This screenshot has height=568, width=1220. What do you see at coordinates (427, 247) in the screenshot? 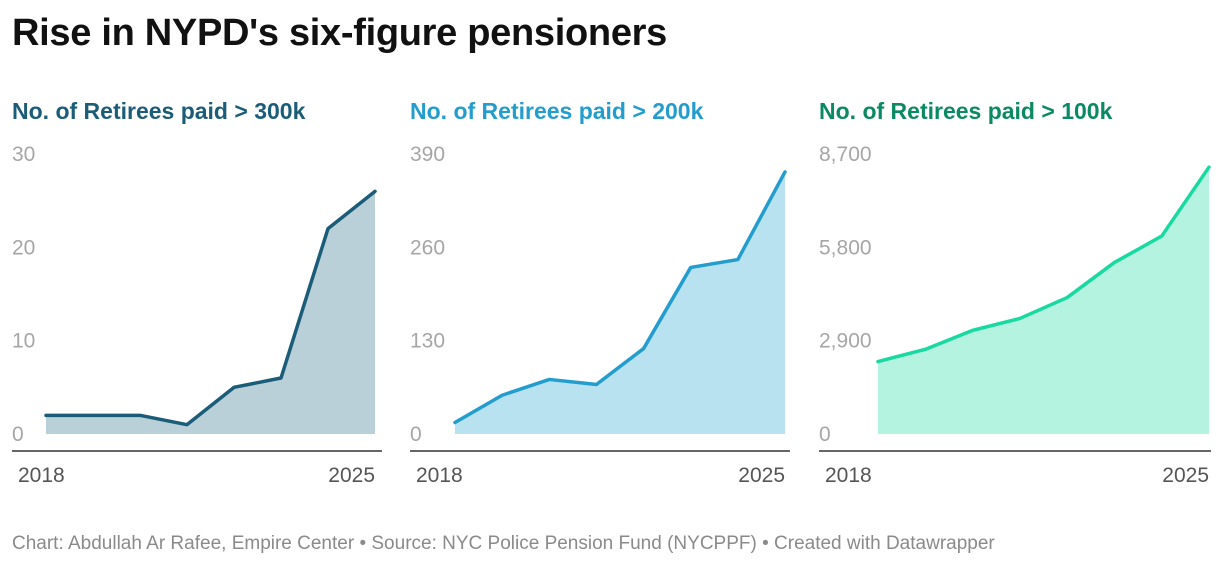
I see `y-tick-label: 260` at bounding box center [427, 247].